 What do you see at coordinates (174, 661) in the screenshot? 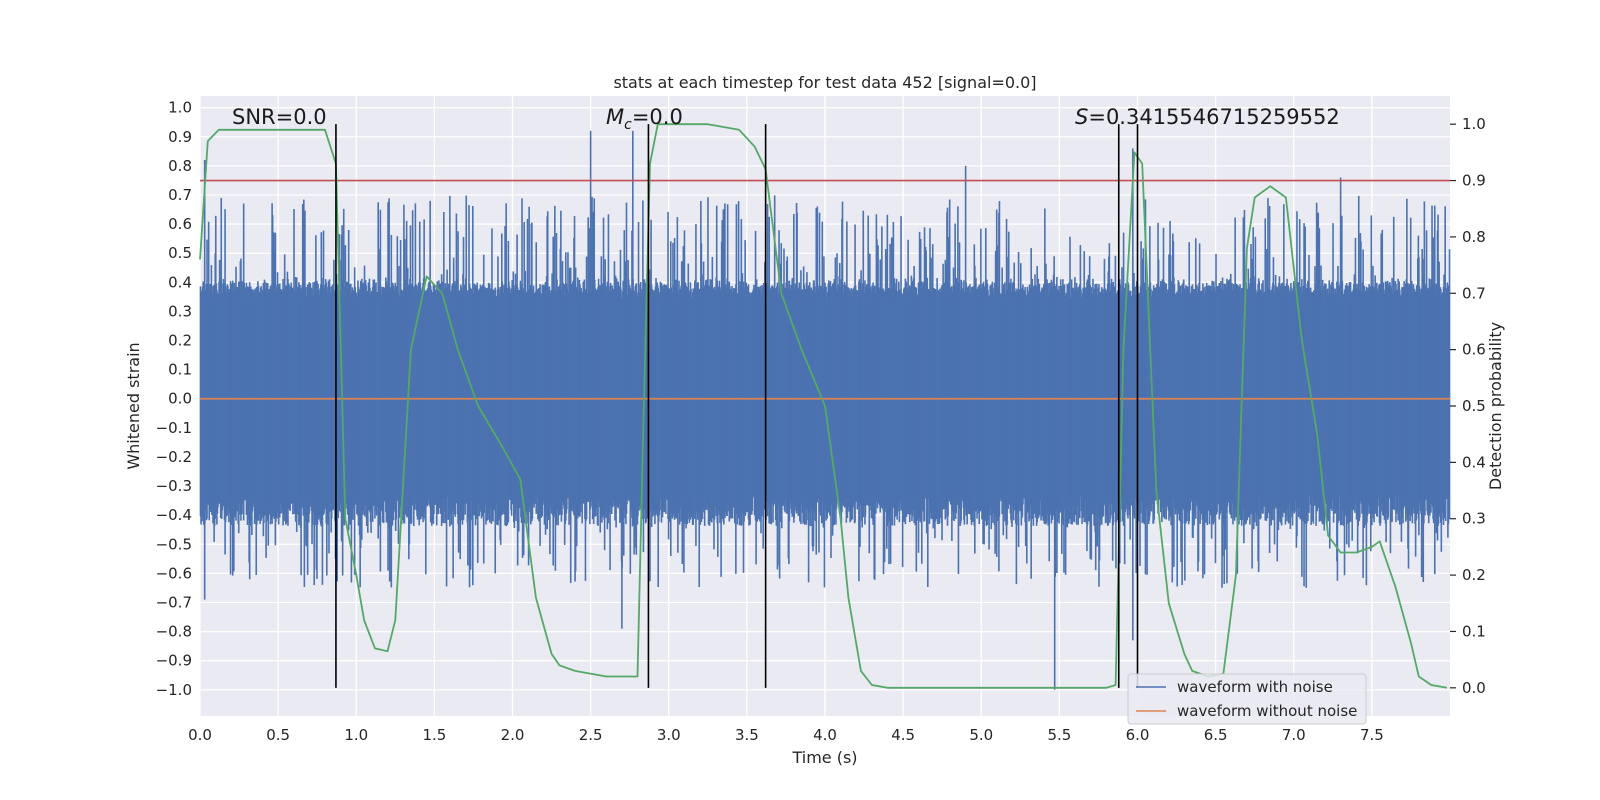
I see `y-tick-label: −0.9` at bounding box center [174, 661].